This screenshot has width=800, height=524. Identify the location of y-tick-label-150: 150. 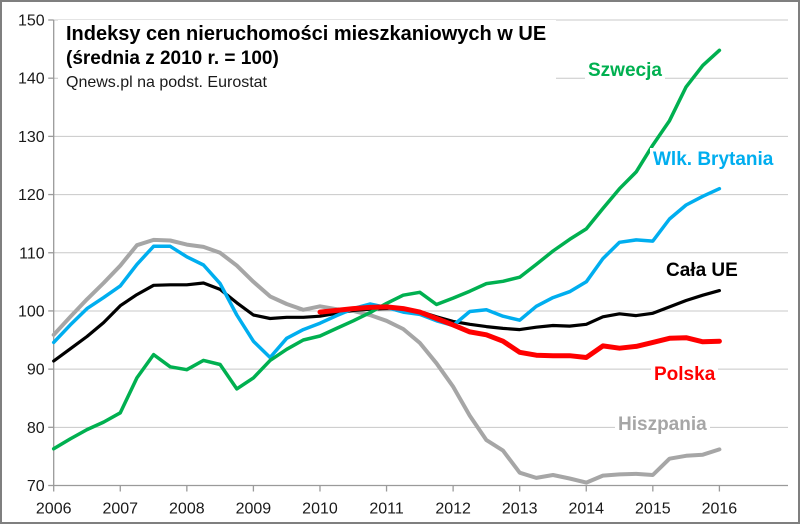
(31, 21).